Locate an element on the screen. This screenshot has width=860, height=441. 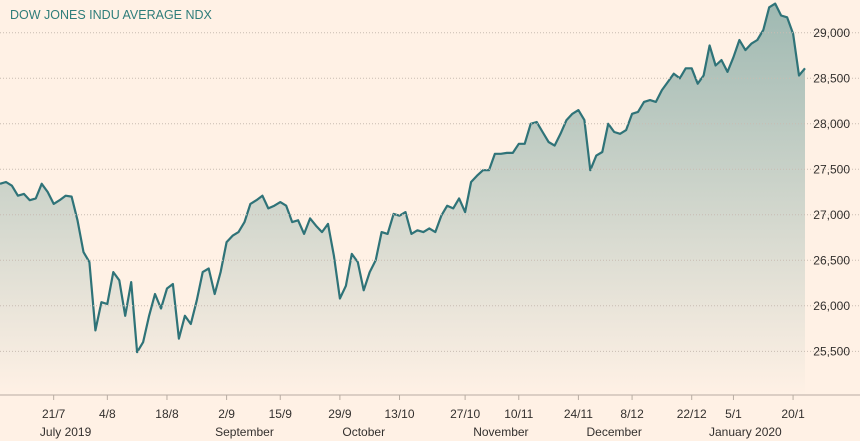
x-tick-label: 13/10 is located at coordinates (400, 414).